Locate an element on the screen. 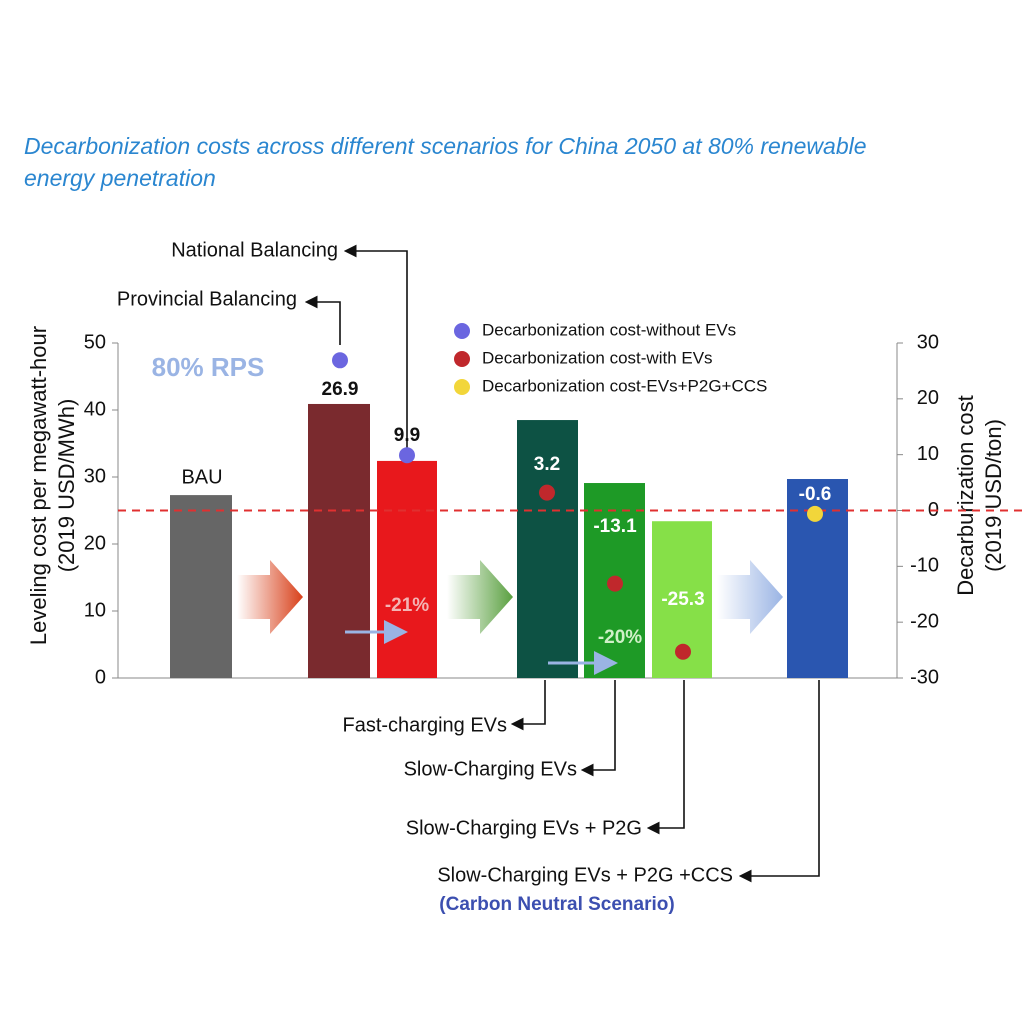 The image size is (1024, 1024). y-tick-label: 0 is located at coordinates (100, 677).